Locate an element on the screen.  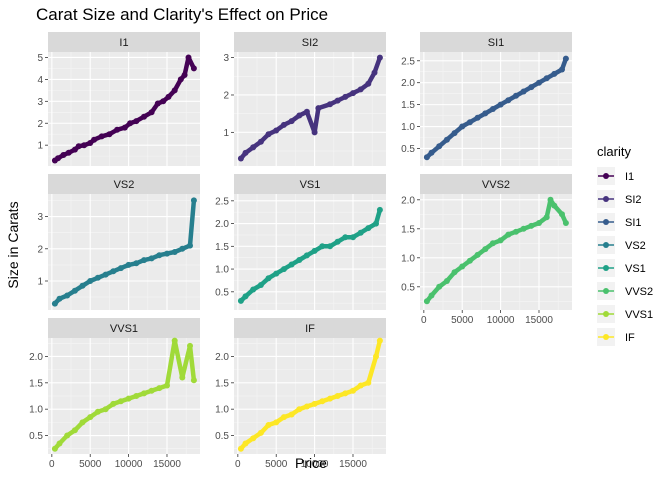
facet-strip-label: I1 is located at coordinates (123, 43).